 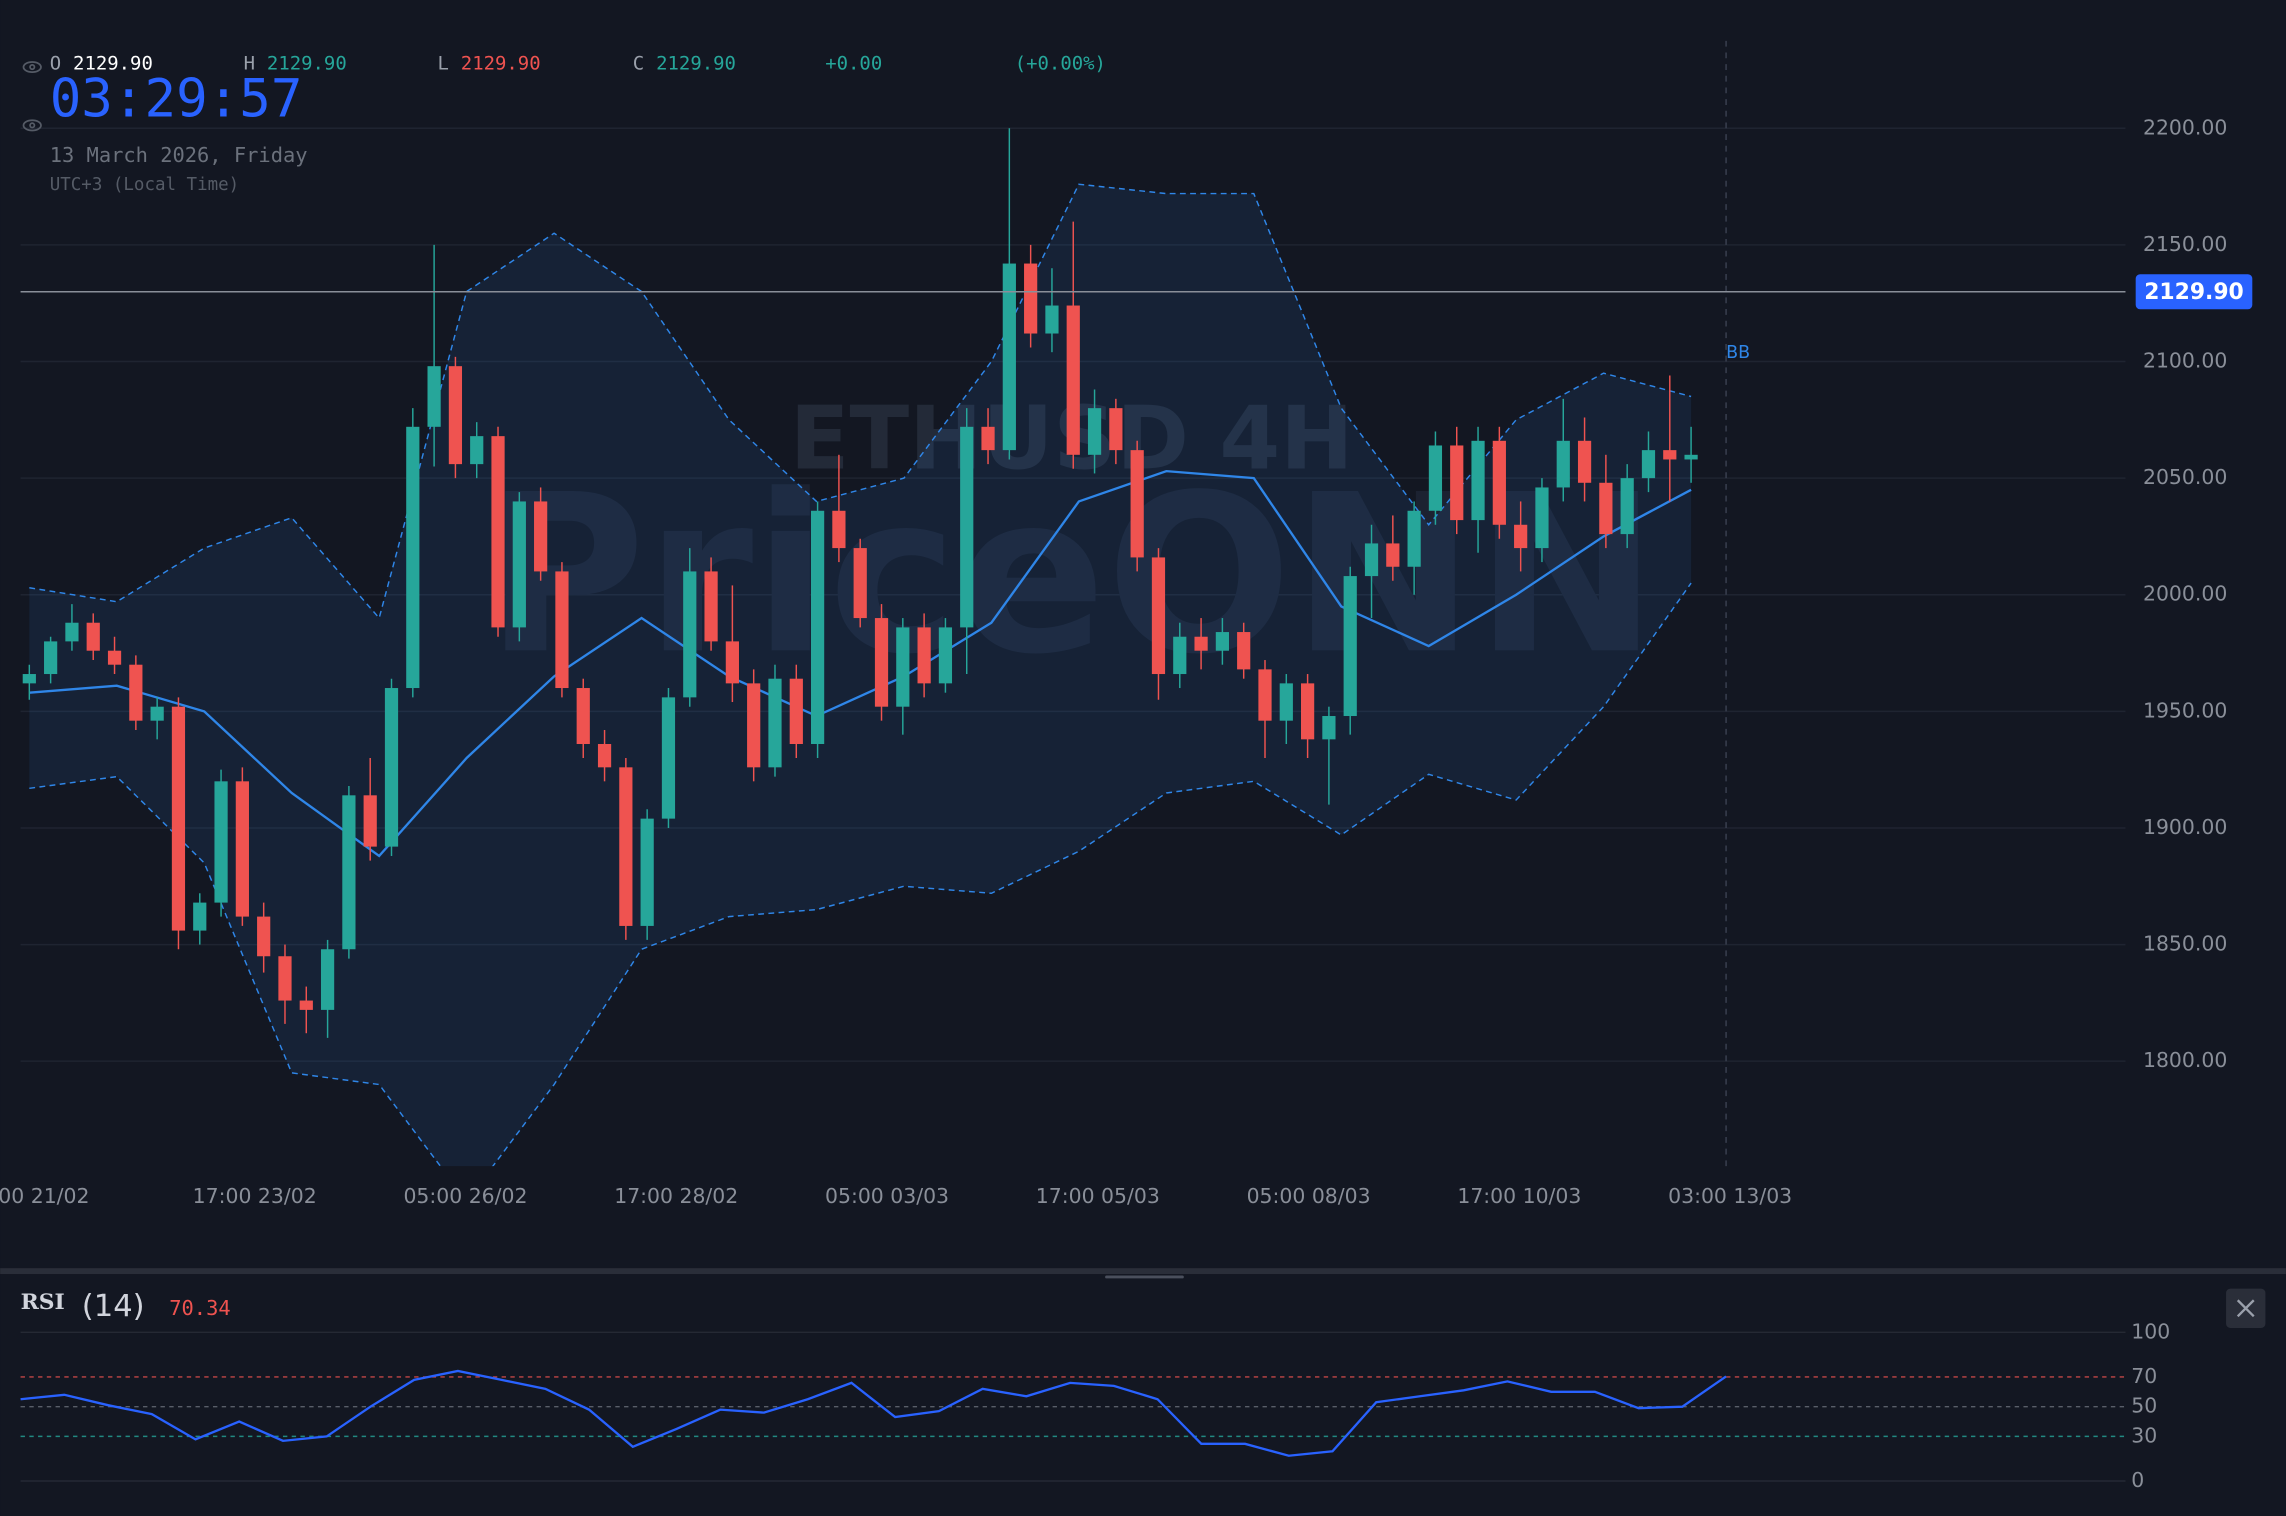 I want to click on y-tick-label: 2150.00, so click(x=2185, y=244).